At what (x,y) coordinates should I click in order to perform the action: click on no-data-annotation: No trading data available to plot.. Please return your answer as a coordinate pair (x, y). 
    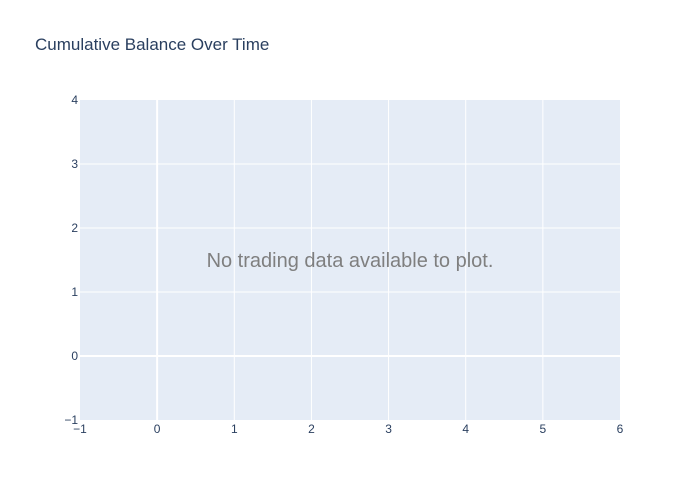
    Looking at the image, I should click on (350, 261).